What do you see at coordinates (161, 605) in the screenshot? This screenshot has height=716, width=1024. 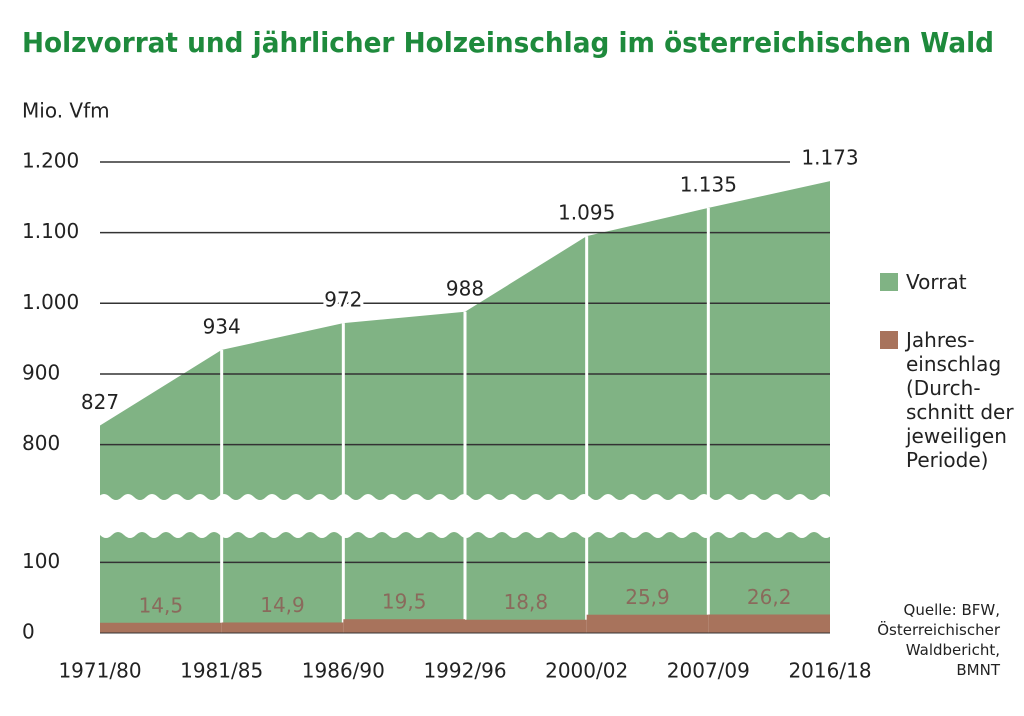 I see `value-label: 14,5` at bounding box center [161, 605].